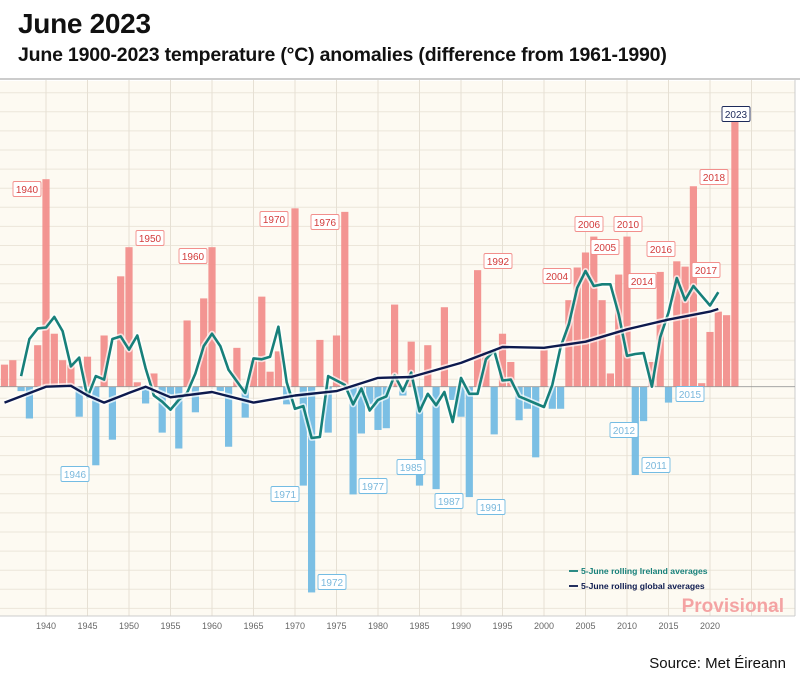 The width and height of the screenshot is (800, 680). I want to click on year-label-1976: 1976, so click(325, 222).